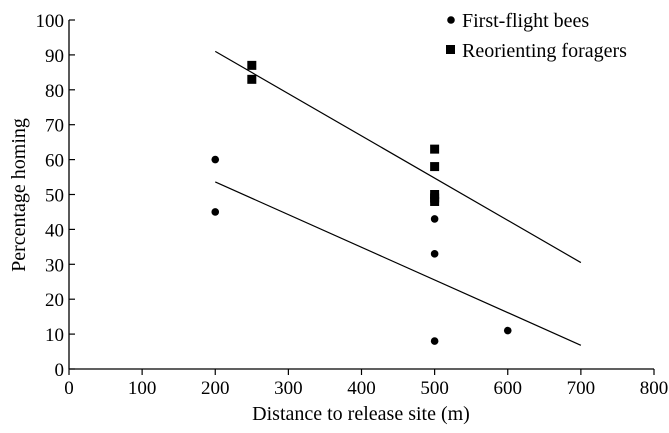  I want to click on y-axis-ticks: 0 10 20 30 40 50 60 70 80 90 100, so click(55, 196).